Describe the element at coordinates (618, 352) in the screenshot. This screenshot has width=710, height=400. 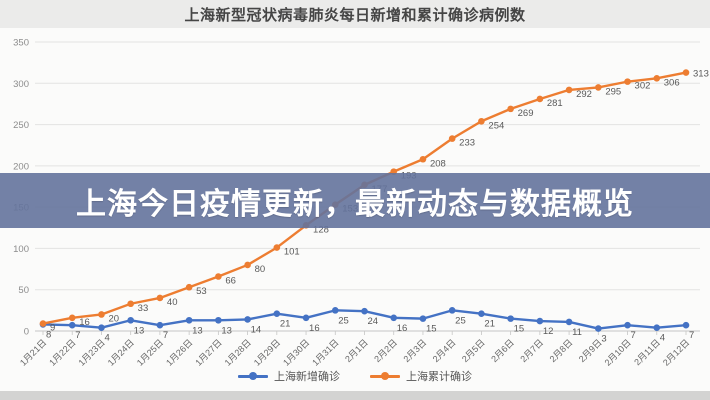
I see `svg-text: 2月10日` at that location.